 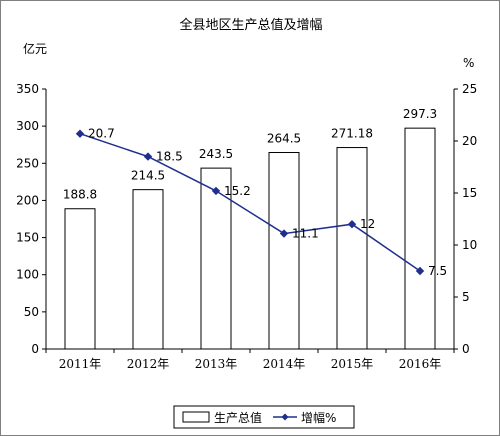 I want to click on y-left-tick-label: 100, so click(x=27, y=275).